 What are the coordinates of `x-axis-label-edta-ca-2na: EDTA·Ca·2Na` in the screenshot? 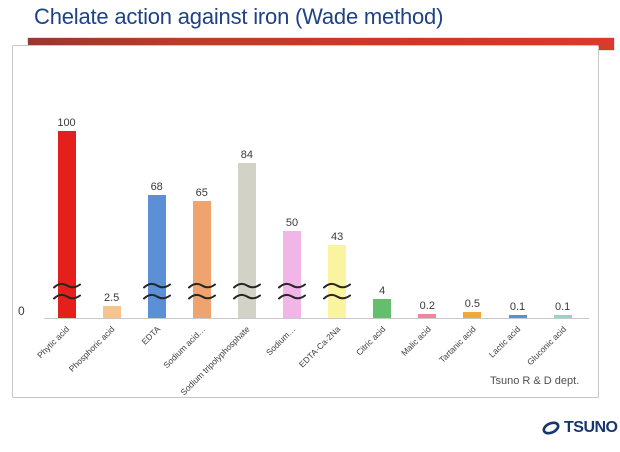 It's located at (319, 347).